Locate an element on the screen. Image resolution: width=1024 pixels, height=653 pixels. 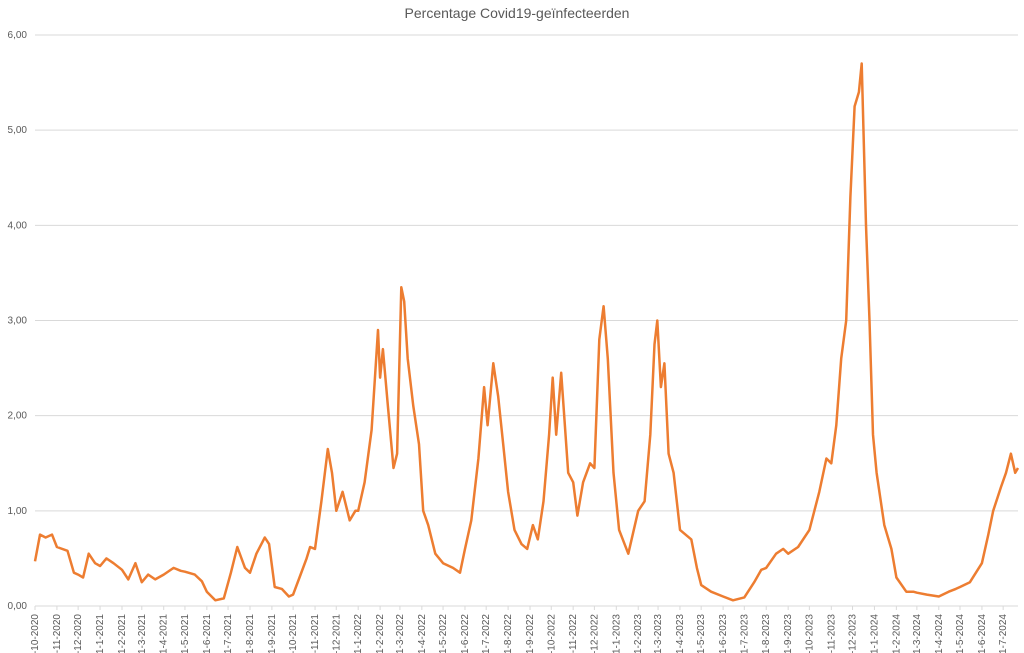
x-tick-label: 1-9-2023 is located at coordinates (788, 633).